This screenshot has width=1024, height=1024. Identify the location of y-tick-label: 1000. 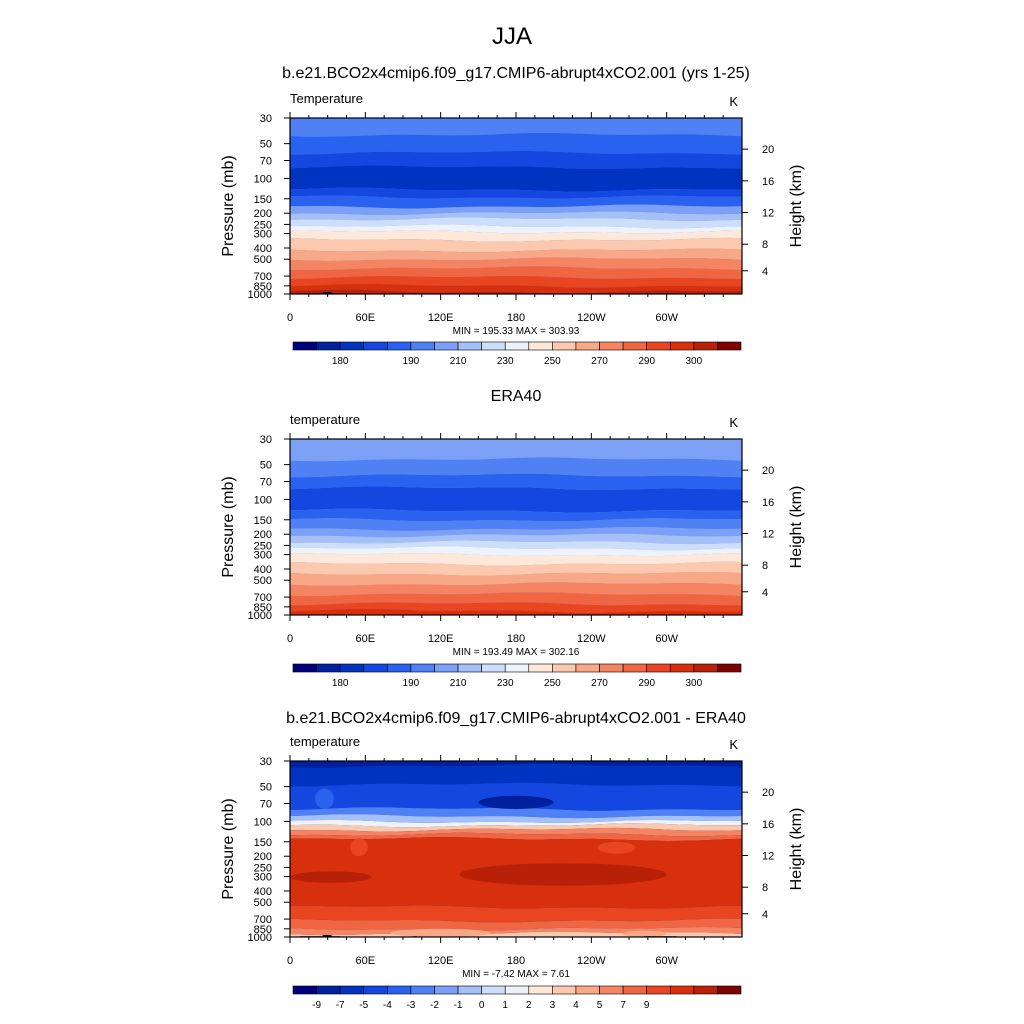
(260, 295).